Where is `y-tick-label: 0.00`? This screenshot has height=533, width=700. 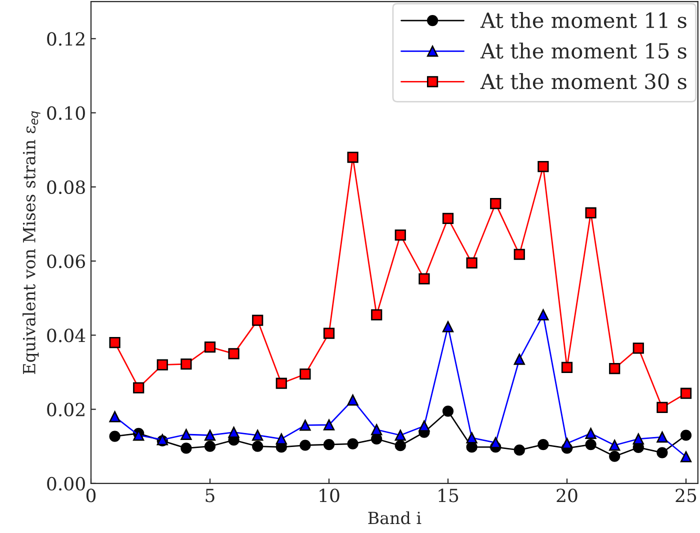 y-tick-label: 0.00 is located at coordinates (66, 483).